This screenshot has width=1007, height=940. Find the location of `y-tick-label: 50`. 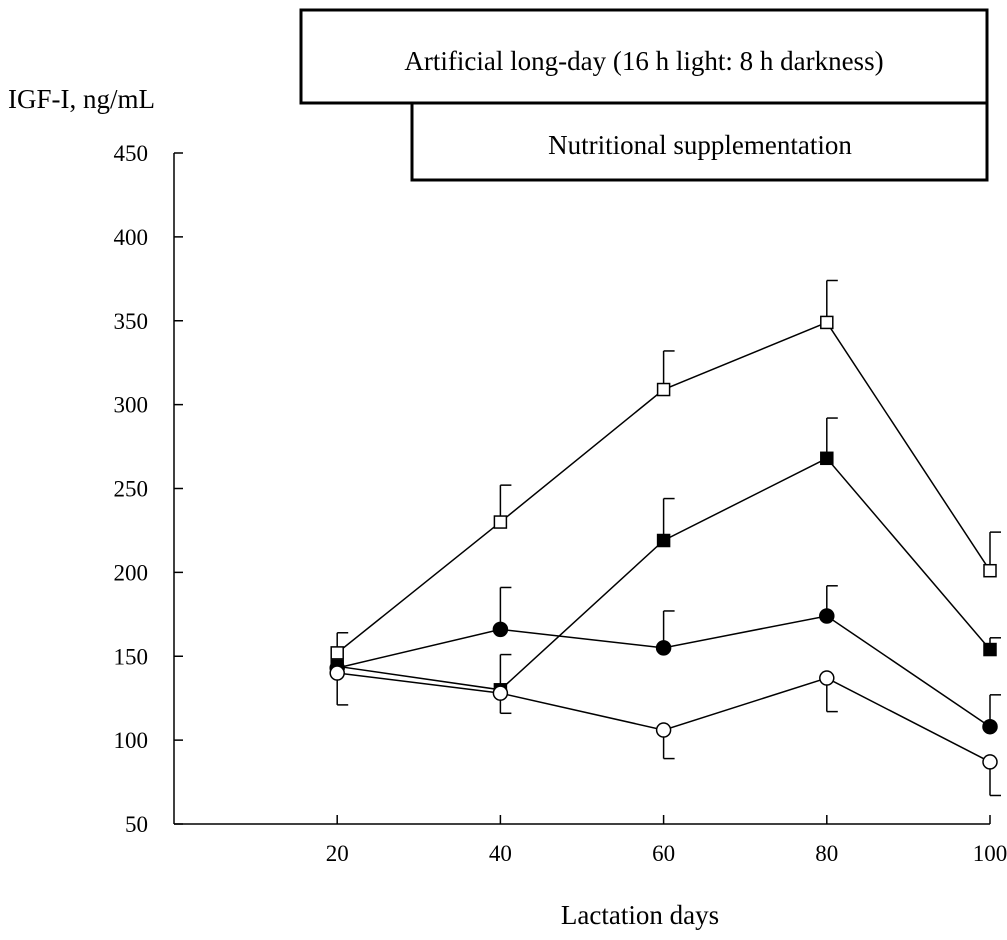

y-tick-label: 50 is located at coordinates (136, 824).